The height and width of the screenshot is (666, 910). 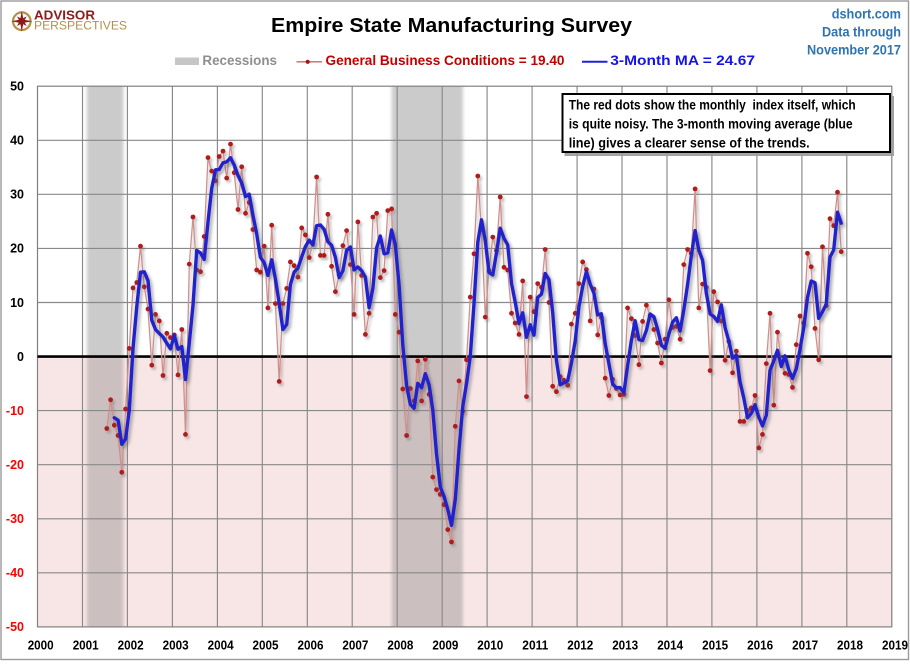 What do you see at coordinates (176, 645) in the screenshot?
I see `svg-text: 2003` at bounding box center [176, 645].